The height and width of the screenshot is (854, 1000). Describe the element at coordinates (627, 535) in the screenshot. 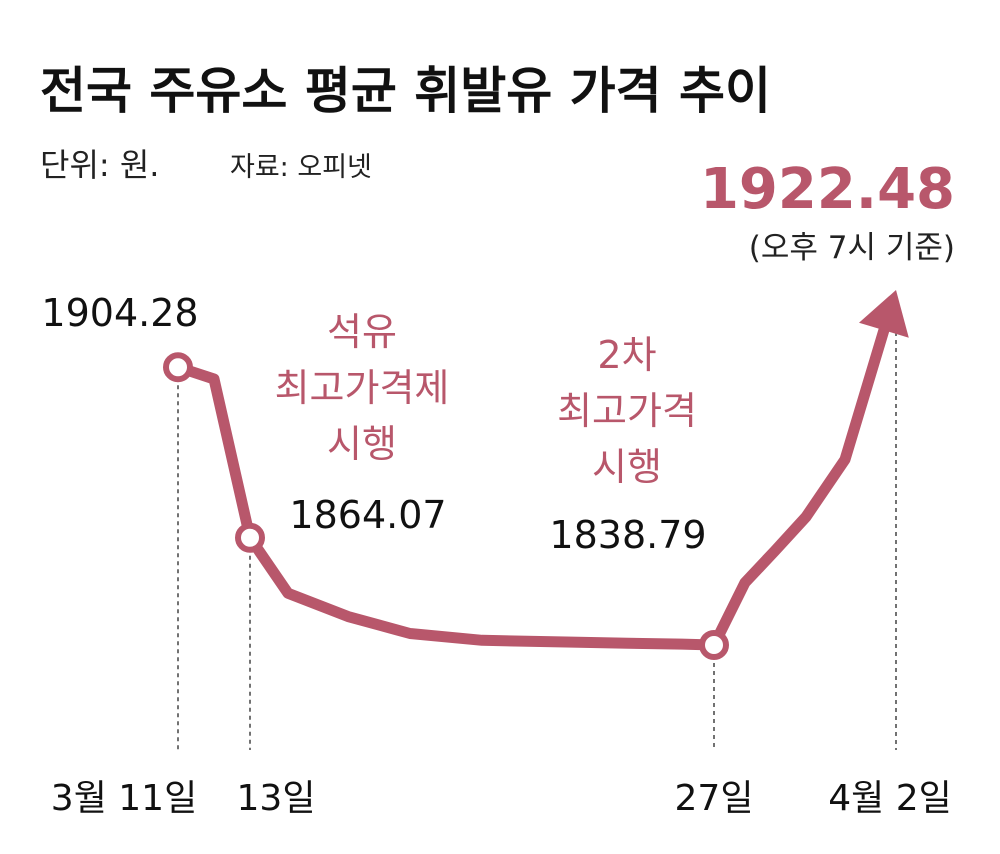

I see `value-label: 1838.79` at that location.